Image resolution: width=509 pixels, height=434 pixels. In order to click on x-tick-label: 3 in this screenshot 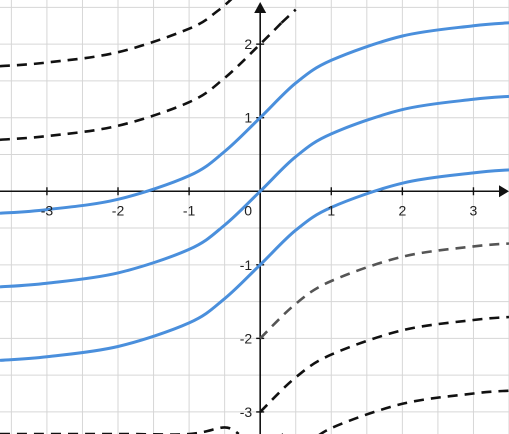, I will do `click(474, 210)`.